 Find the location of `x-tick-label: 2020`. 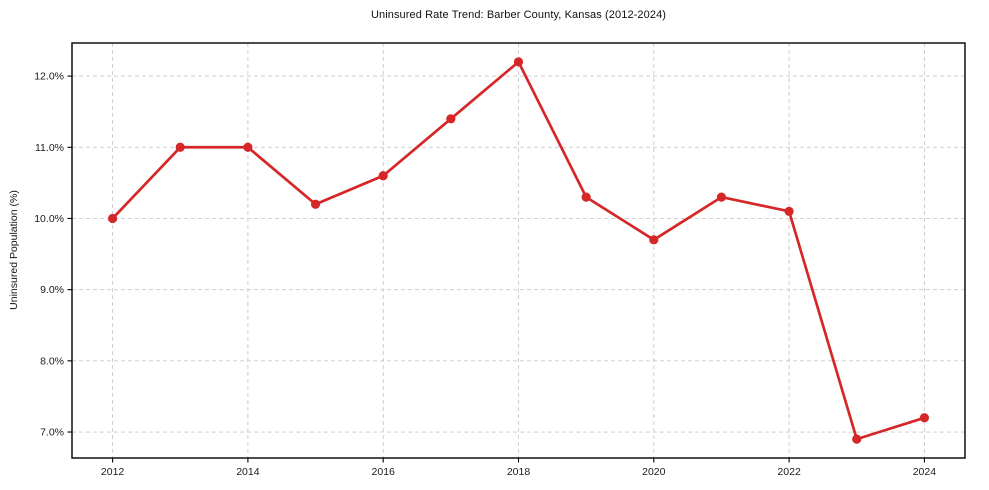

x-tick-label: 2020 is located at coordinates (654, 472).